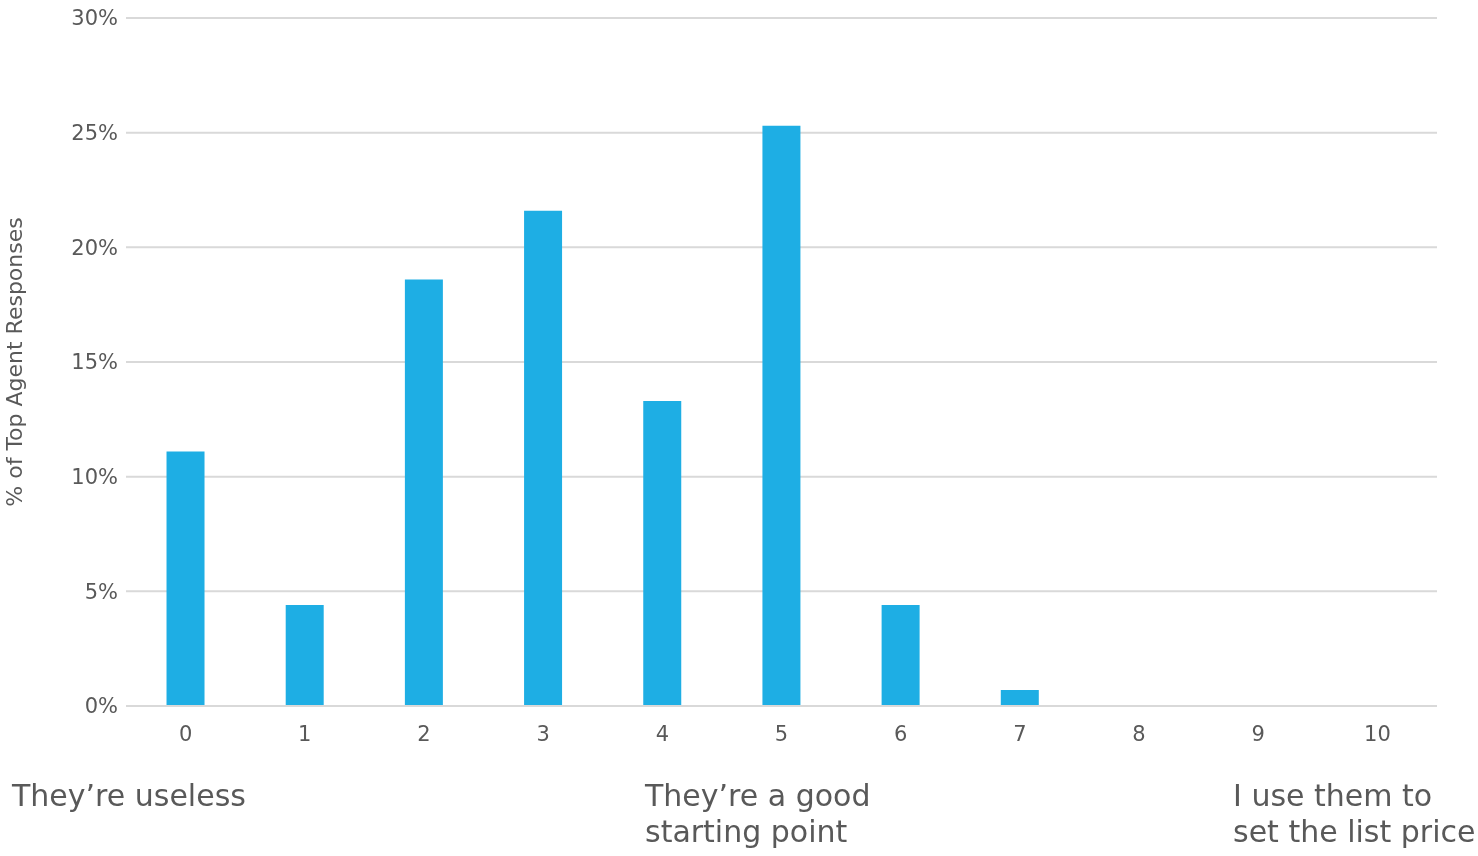  Describe the element at coordinates (94, 362) in the screenshot. I see `y-tick-label: 15%` at that location.